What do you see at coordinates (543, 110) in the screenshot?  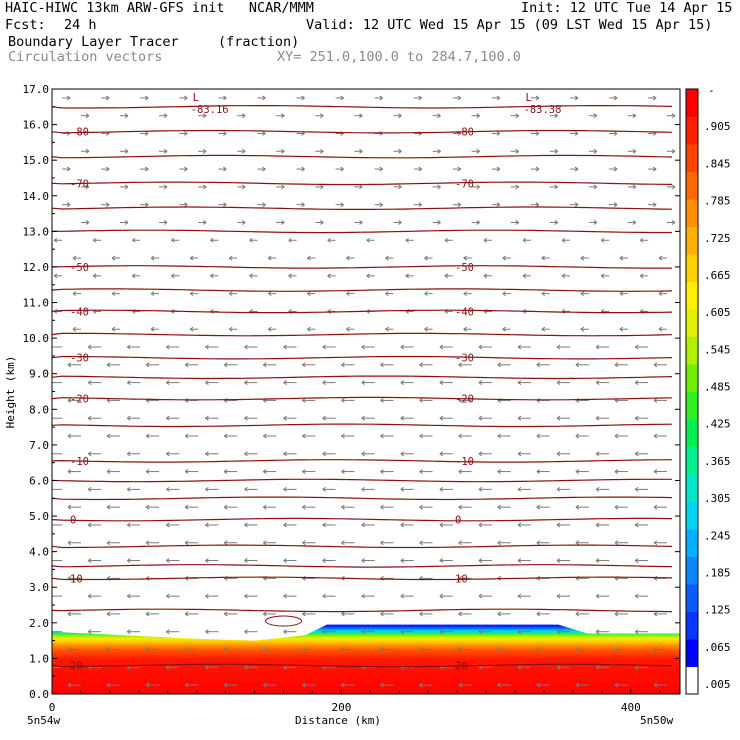 I see `low-value: -83.38` at bounding box center [543, 110].